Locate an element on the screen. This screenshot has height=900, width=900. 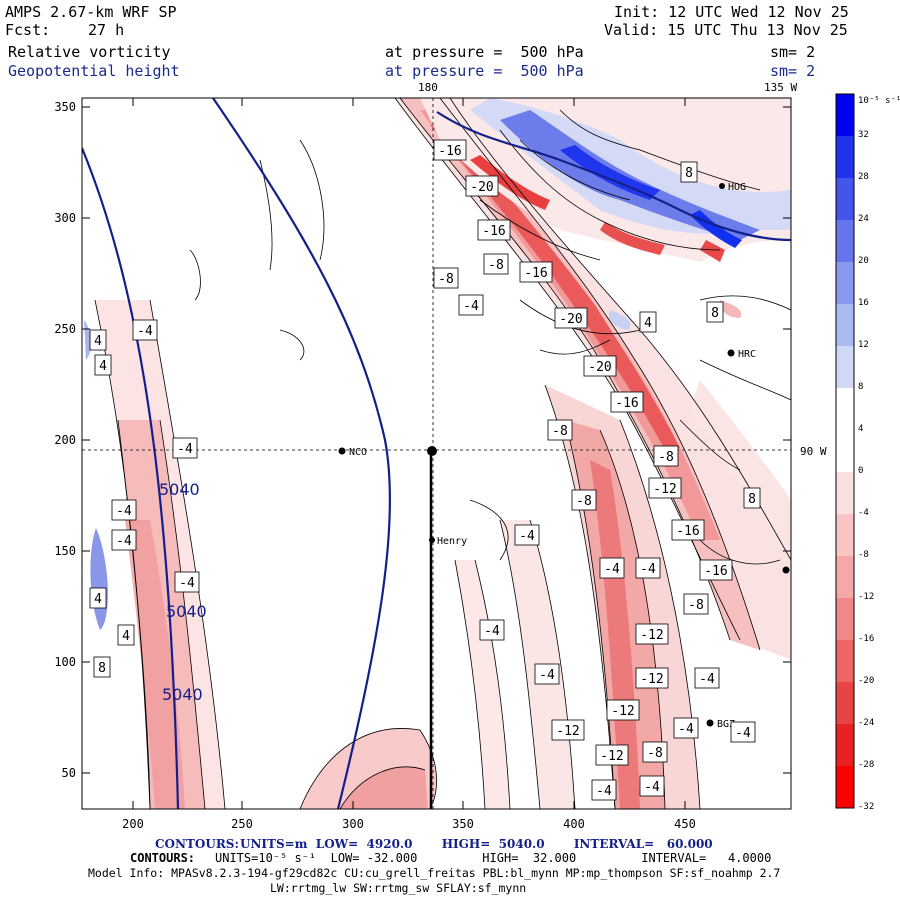
lon-label-right: 90 W is located at coordinates (813, 451).